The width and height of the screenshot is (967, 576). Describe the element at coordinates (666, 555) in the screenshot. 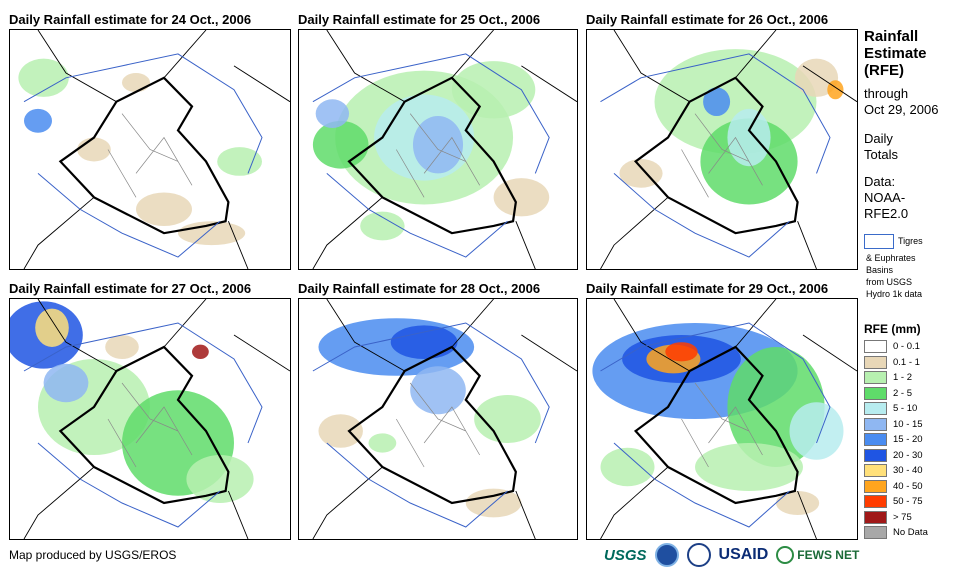

I see `noaa-logo-icon` at that location.